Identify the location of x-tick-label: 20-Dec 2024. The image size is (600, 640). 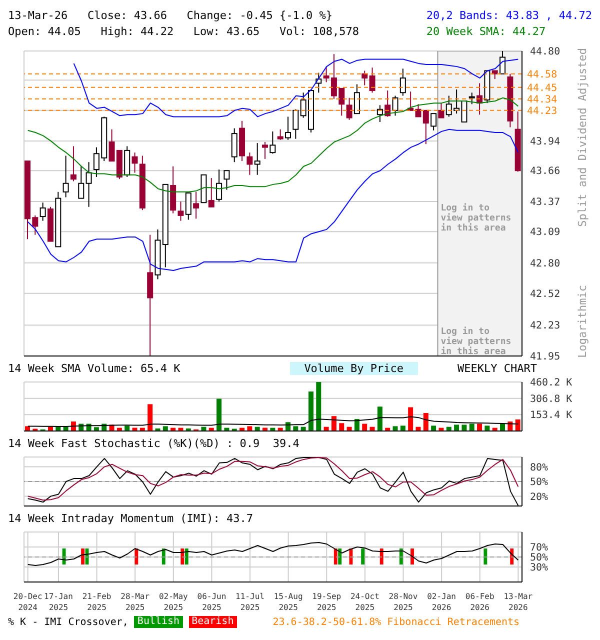
(27, 602).